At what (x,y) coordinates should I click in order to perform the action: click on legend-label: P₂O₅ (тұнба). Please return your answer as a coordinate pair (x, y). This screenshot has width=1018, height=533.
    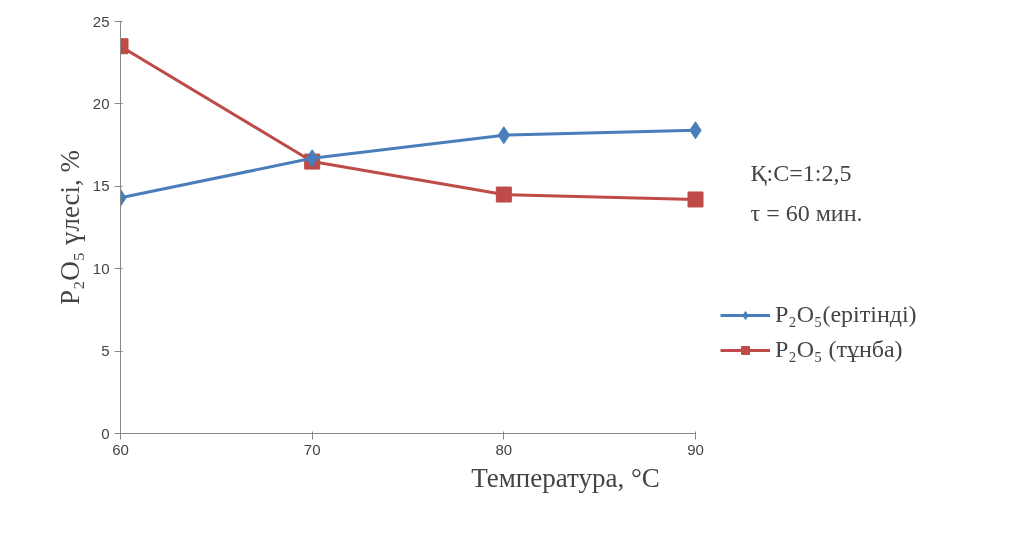
    Looking at the image, I should click on (839, 349).